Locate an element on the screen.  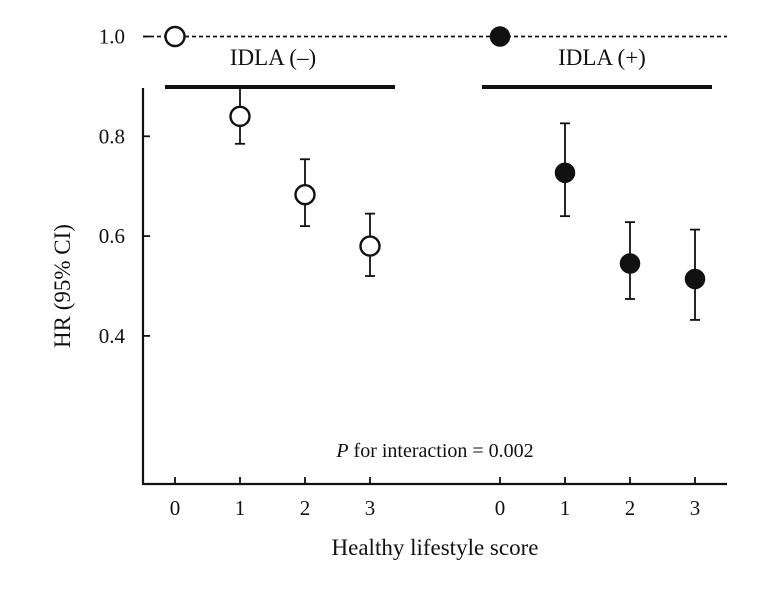
interaction-annotation: P for interaction = 0.002 is located at coordinates (434, 451).